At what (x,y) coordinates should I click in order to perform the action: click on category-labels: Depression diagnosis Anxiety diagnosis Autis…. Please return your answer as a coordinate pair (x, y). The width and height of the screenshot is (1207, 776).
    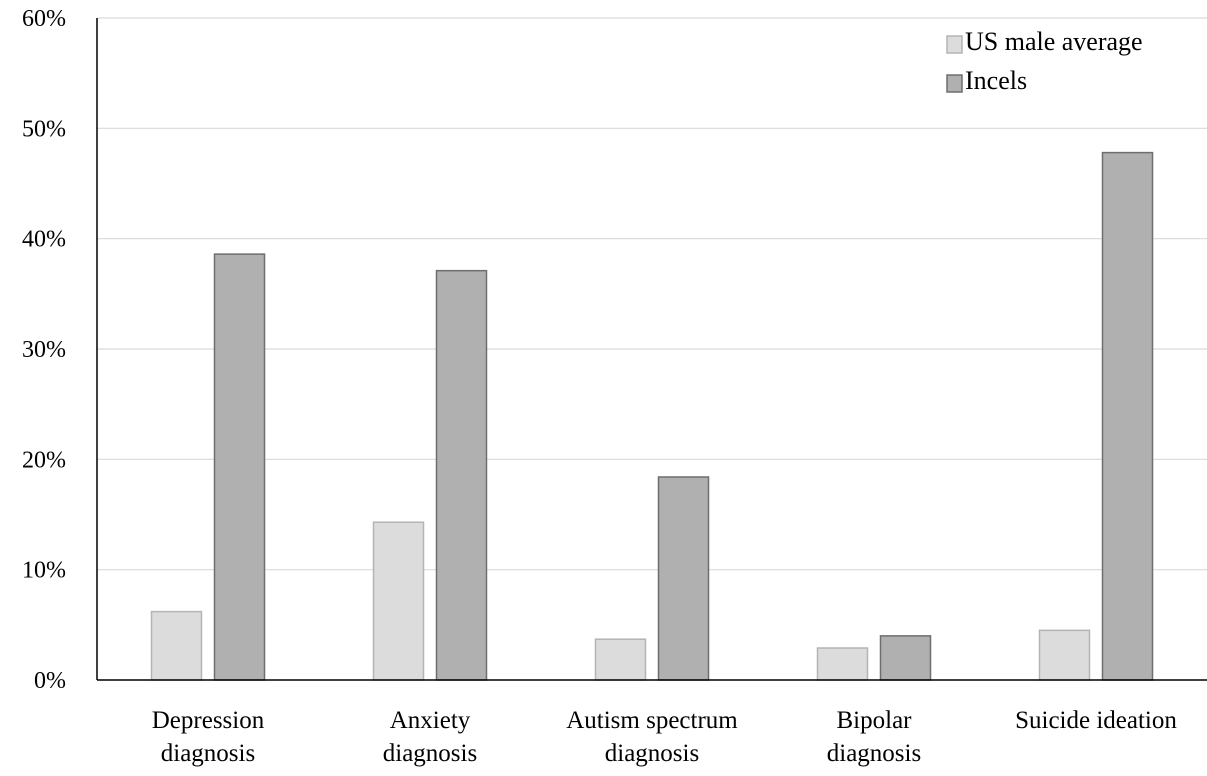
    Looking at the image, I should click on (665, 737).